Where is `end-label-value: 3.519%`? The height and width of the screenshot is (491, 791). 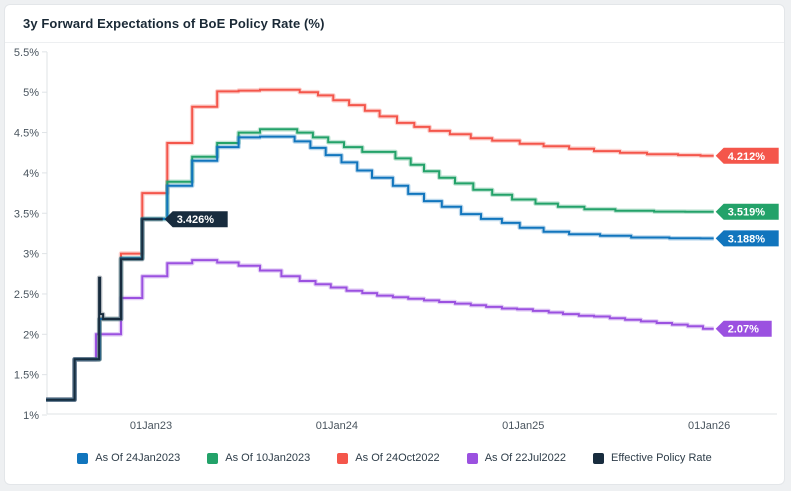 end-label-value: 3.519% is located at coordinates (747, 213).